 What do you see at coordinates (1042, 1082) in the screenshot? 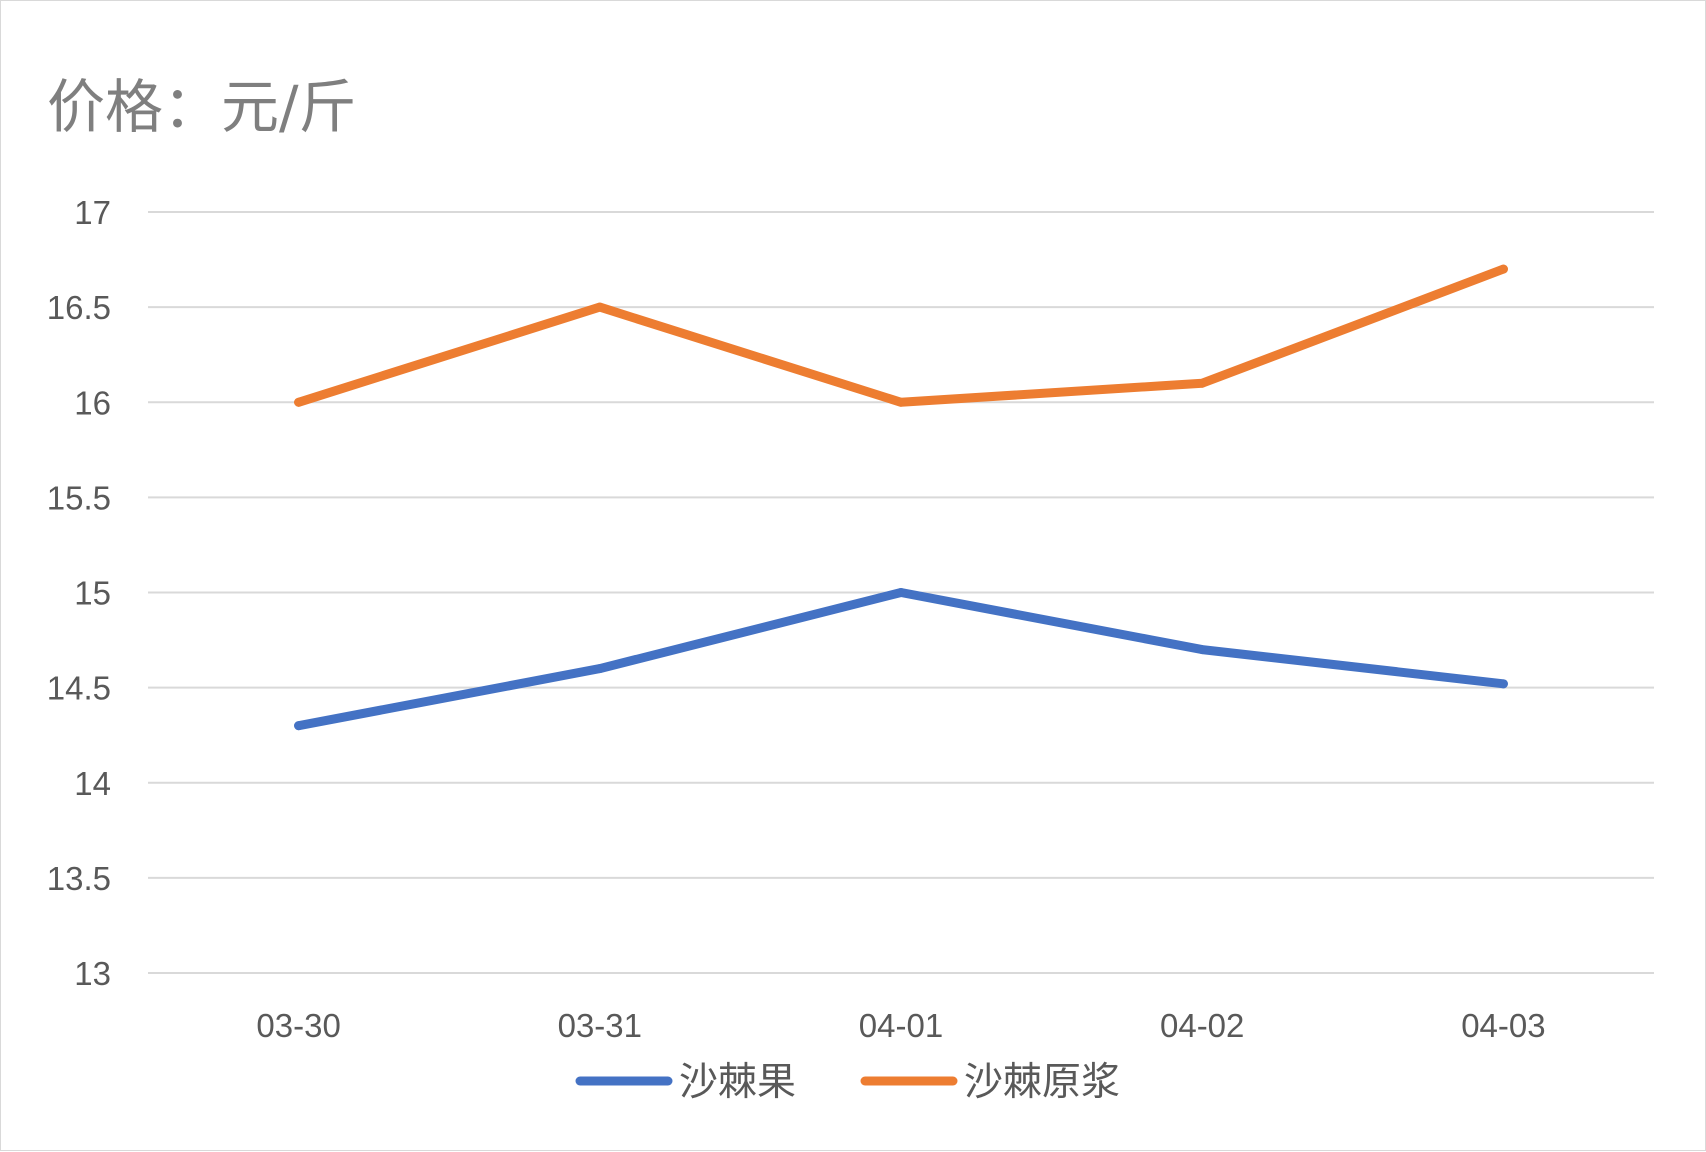
I see `legend-label: 沙棘原浆` at bounding box center [1042, 1082].